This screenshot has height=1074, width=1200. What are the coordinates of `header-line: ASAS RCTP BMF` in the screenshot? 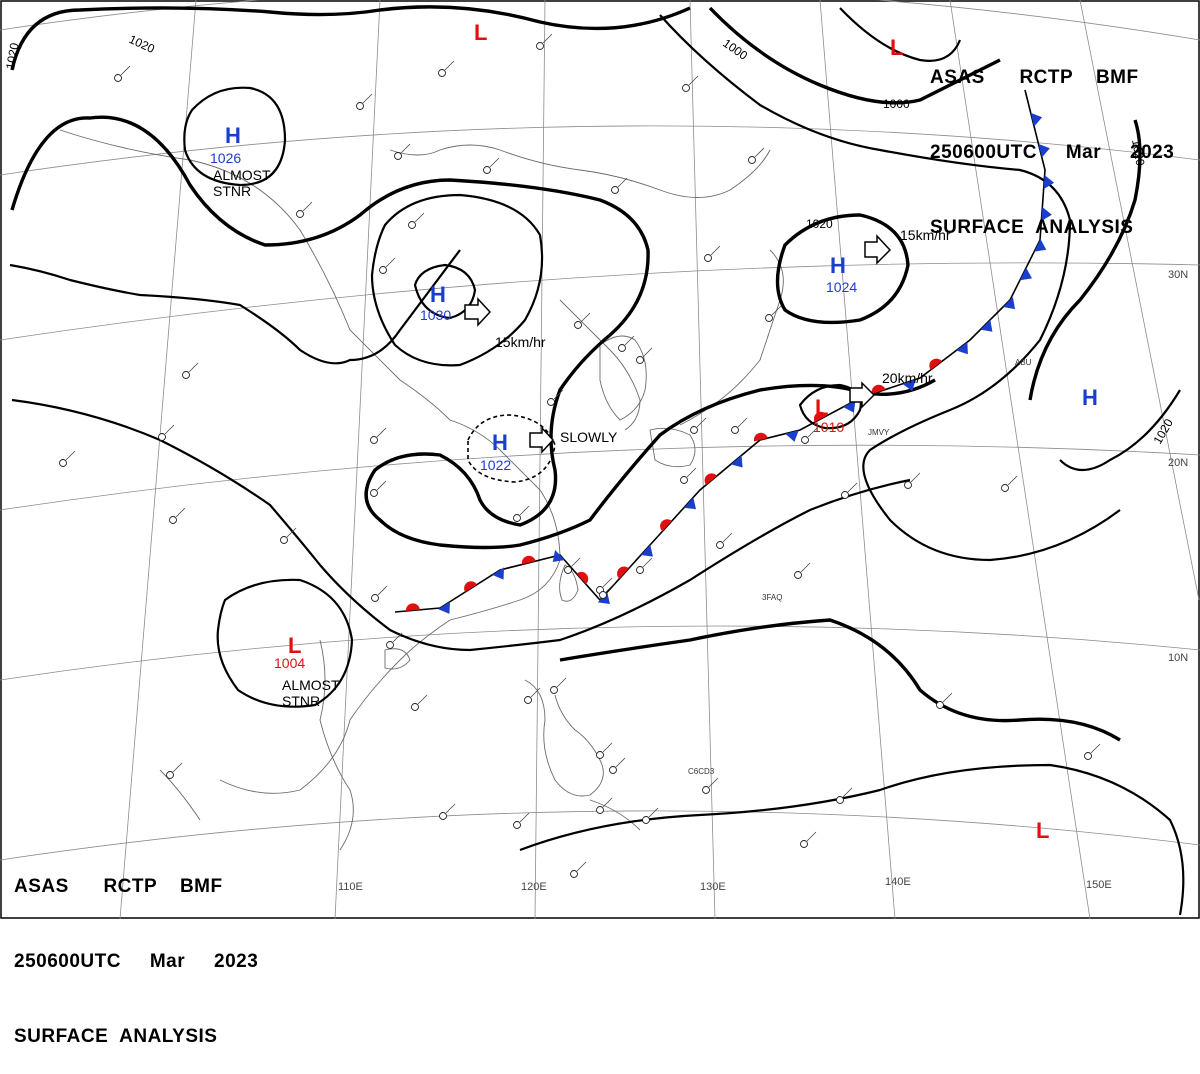 It's located at (1034, 77).